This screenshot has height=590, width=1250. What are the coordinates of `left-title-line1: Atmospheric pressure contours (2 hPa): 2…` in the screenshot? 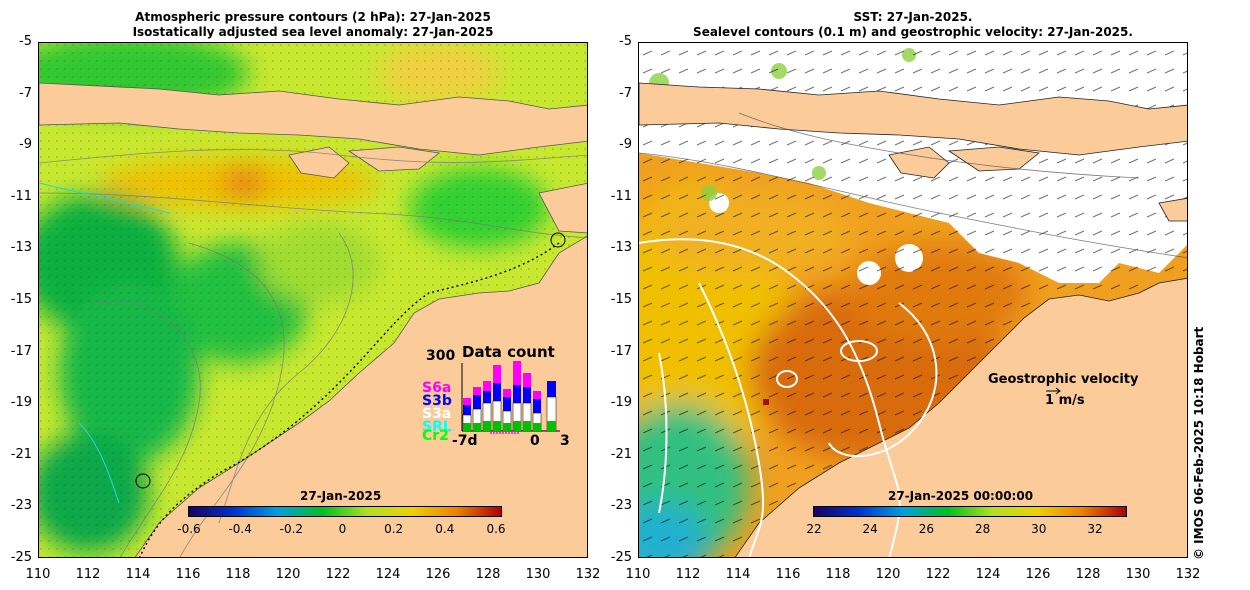 It's located at (313, 17).